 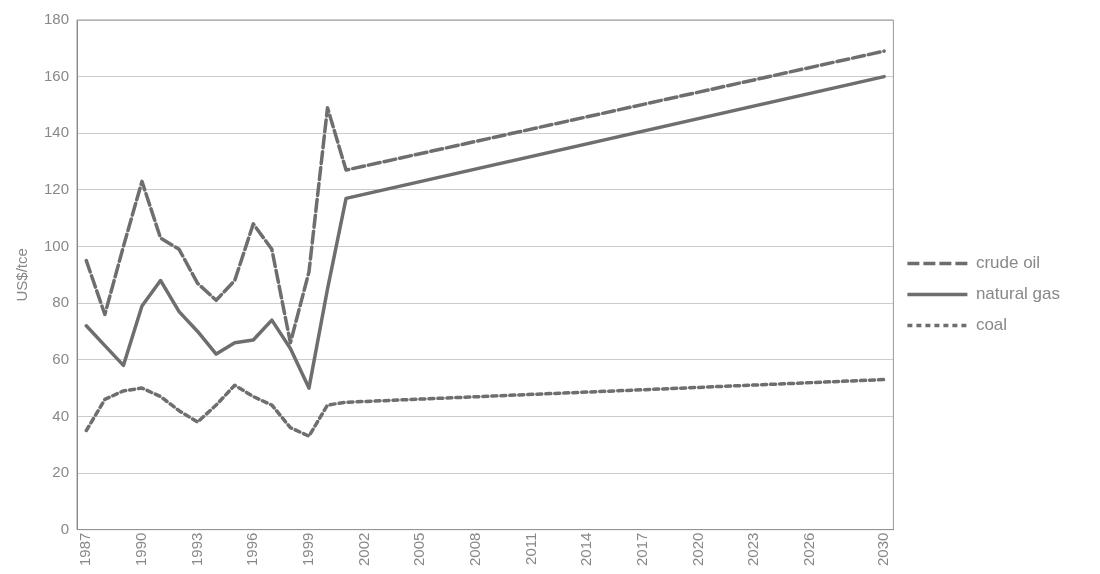 I want to click on legend-label: coal, so click(x=991, y=325).